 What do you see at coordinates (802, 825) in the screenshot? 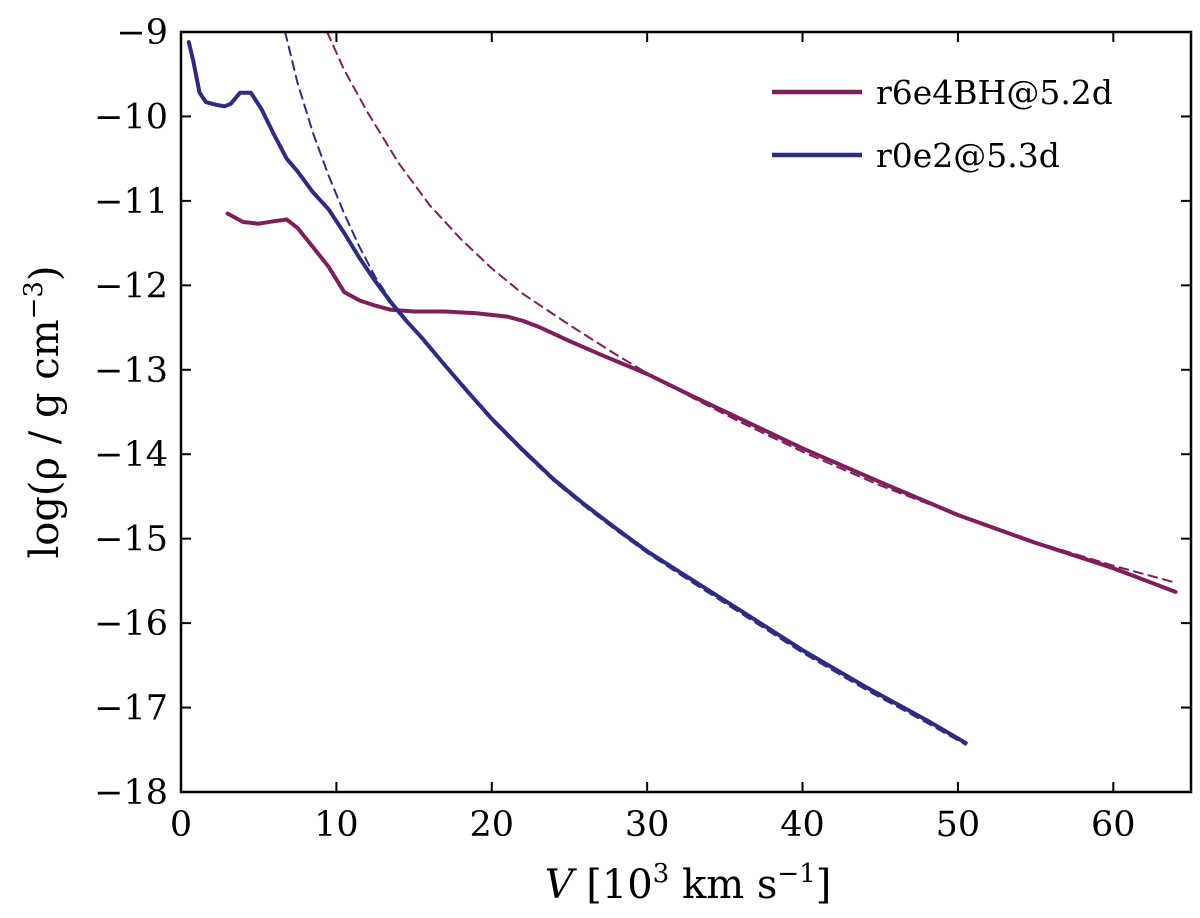
I see `x-tick-label: 40` at bounding box center [802, 825].